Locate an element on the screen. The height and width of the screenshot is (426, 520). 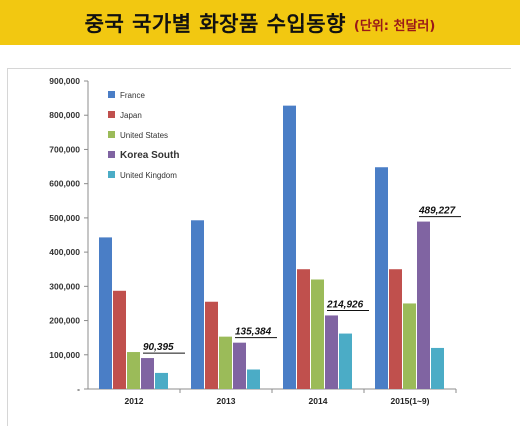
x-tick-label: 2013 is located at coordinates (226, 401).